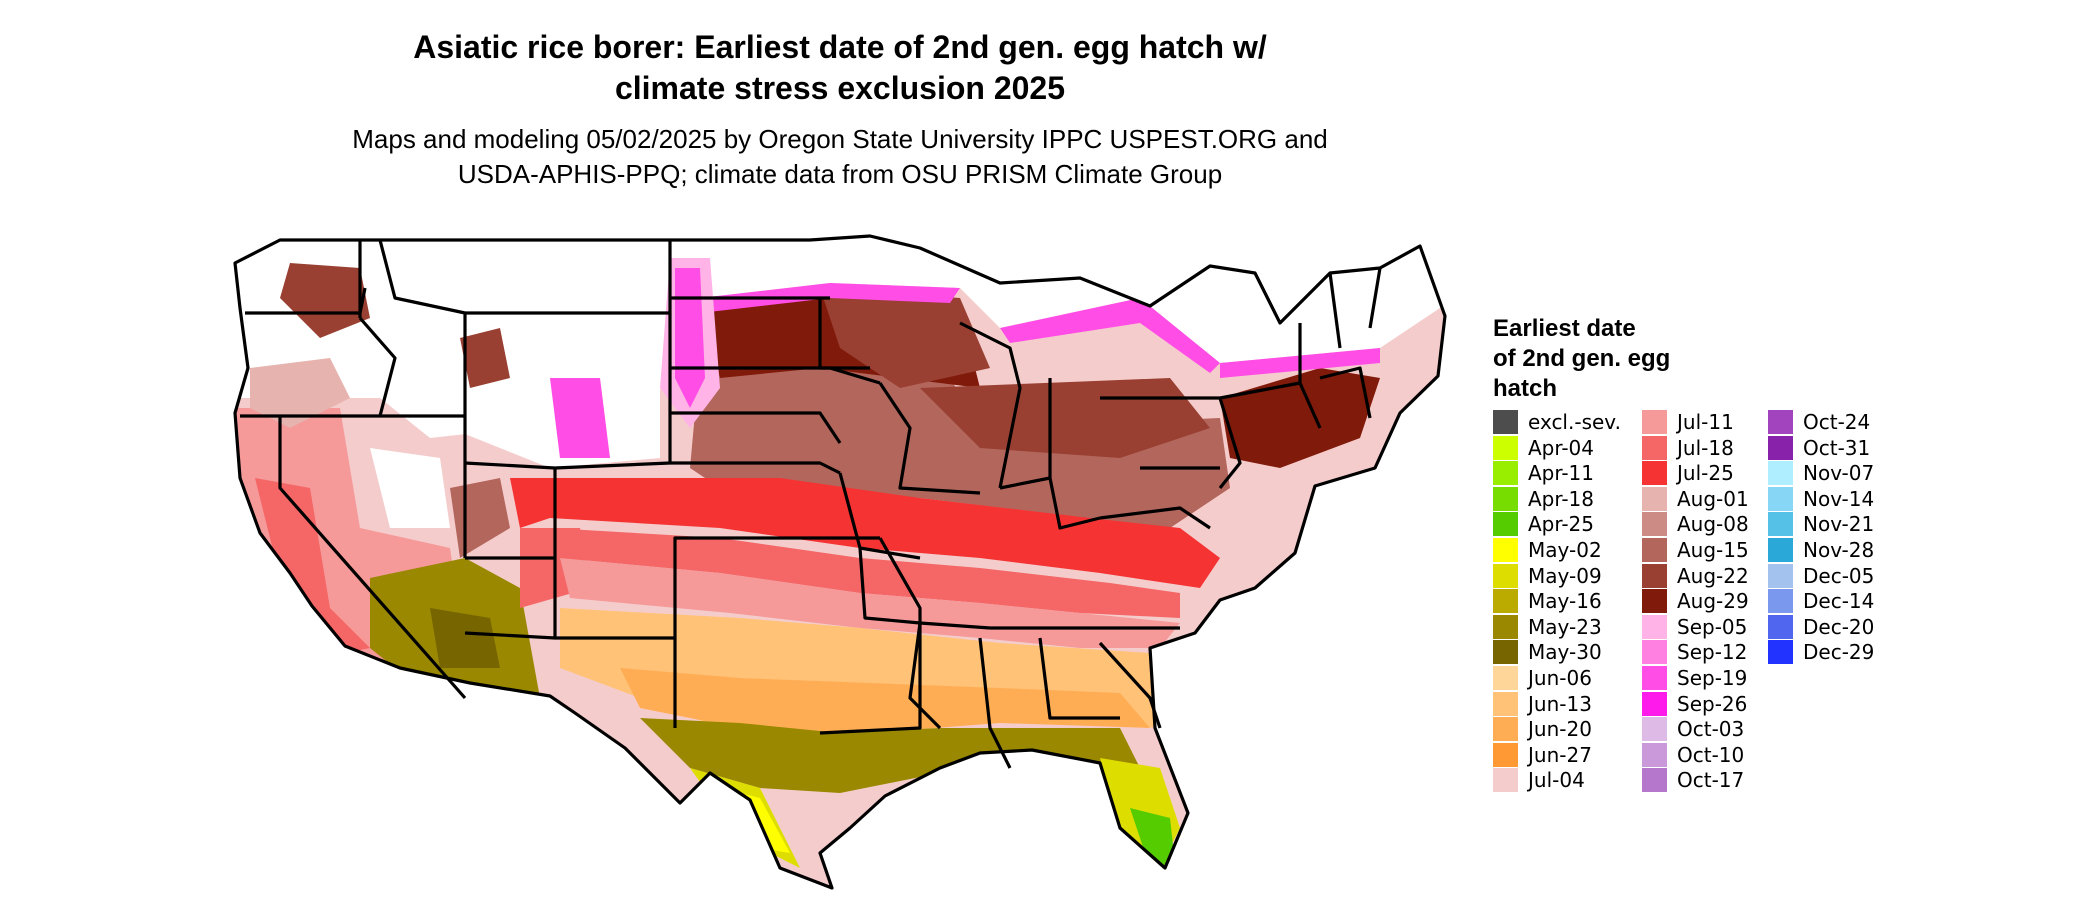 The image size is (2100, 898). Describe the element at coordinates (1839, 473) in the screenshot. I see `legend-label: Nov-07` at that location.